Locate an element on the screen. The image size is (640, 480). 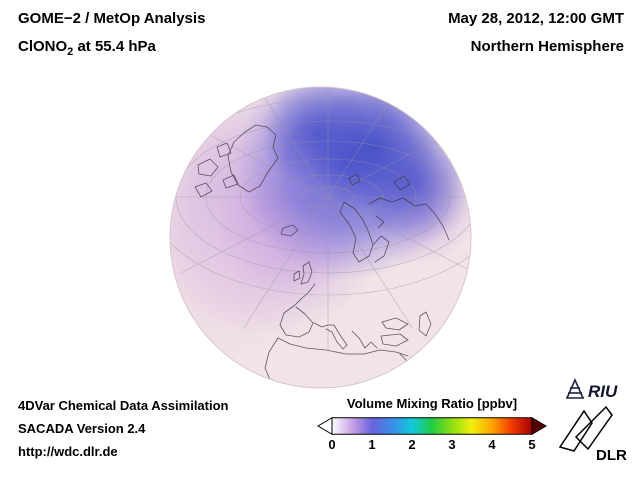
riu-logo-svg: RIU is located at coordinates (592, 389).